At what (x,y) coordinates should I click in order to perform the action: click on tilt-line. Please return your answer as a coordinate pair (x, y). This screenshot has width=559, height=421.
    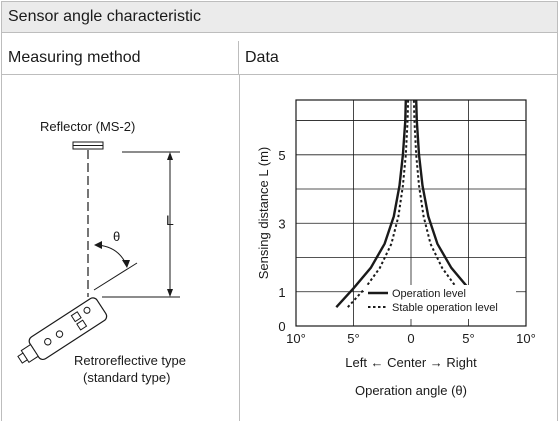
    Looking at the image, I should click on (115, 276).